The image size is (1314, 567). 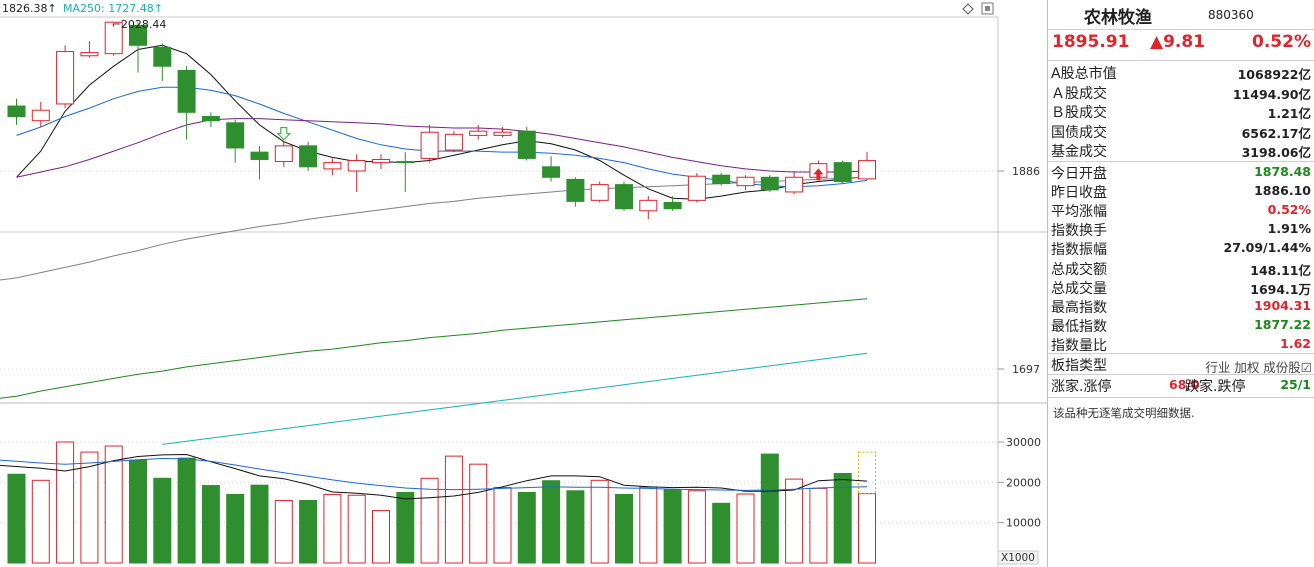 I want to click on board-type-values: 行业 加权 成份股☑, so click(x=1258, y=367).